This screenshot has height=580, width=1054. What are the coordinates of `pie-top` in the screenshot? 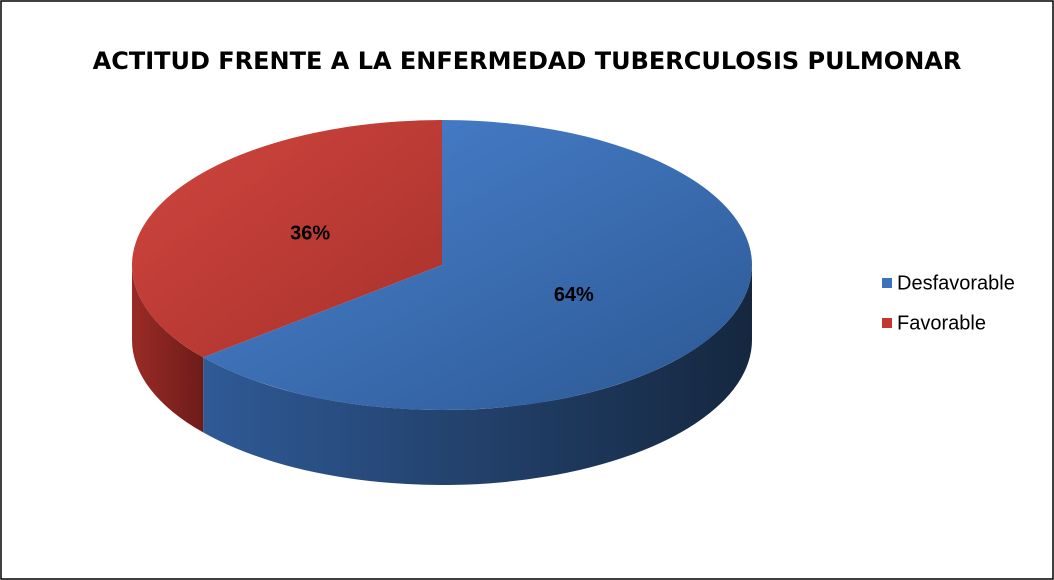 It's located at (286, 238).